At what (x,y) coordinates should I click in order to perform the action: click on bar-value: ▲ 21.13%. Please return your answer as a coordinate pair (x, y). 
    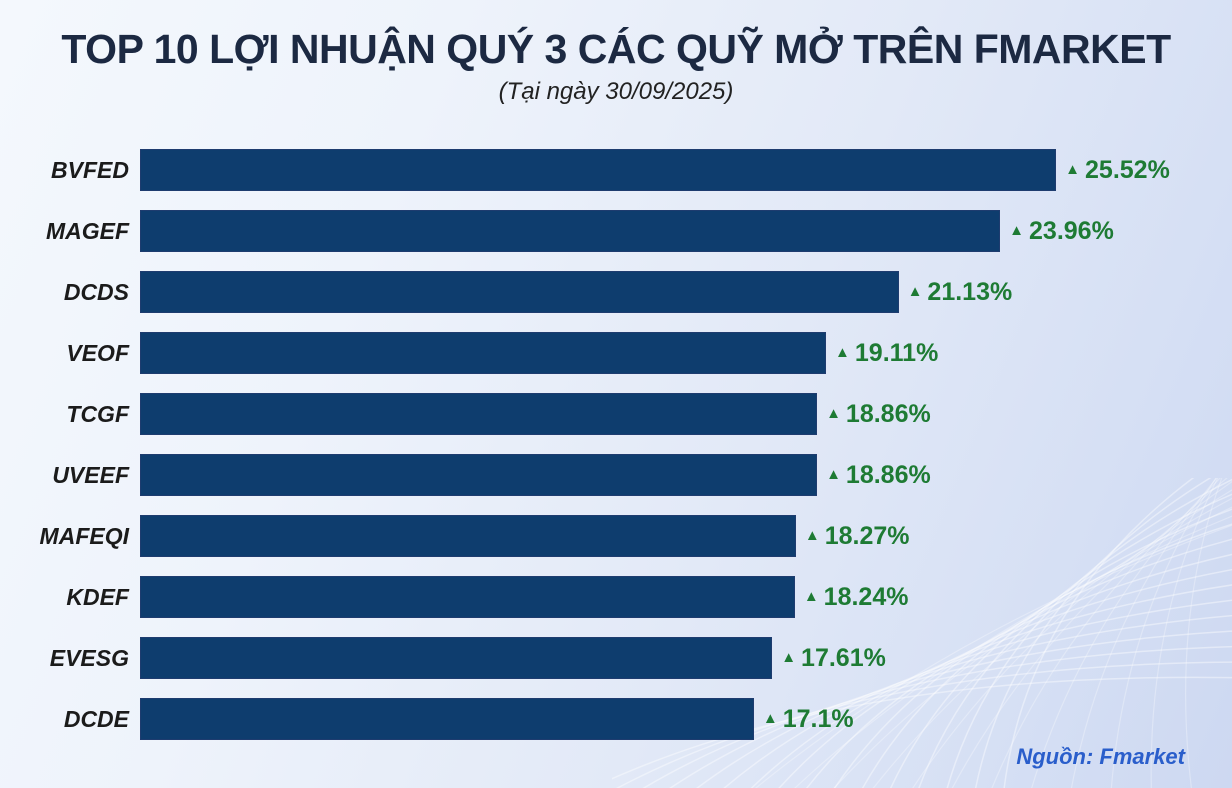
    Looking at the image, I should click on (960, 292).